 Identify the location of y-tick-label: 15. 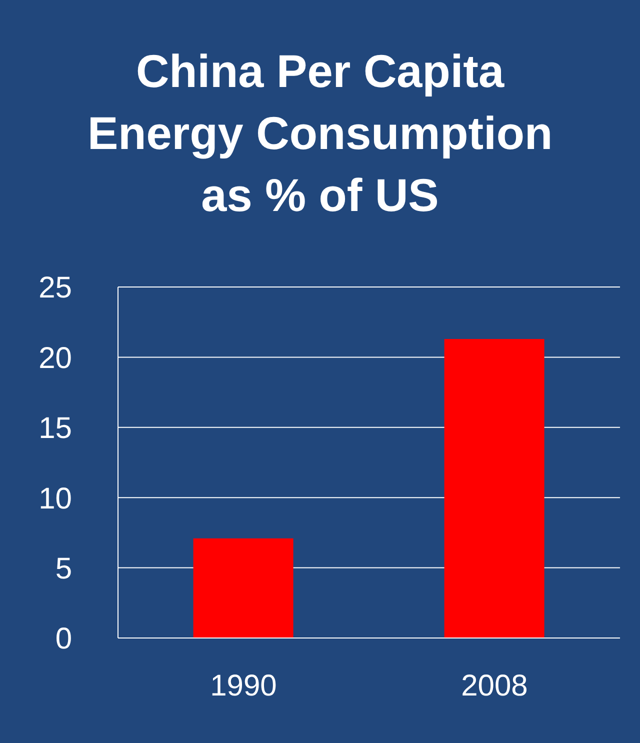
(55, 429).